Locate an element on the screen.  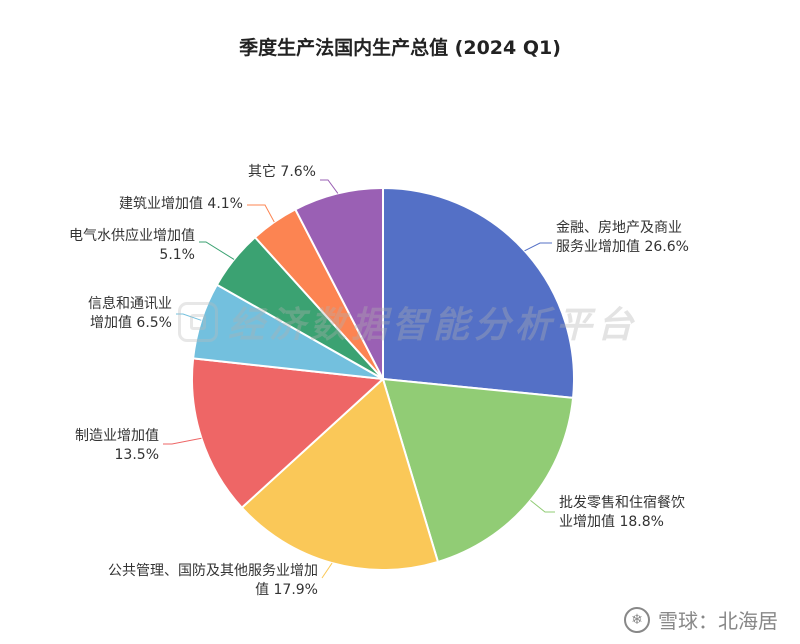
watermark-logo-icon is located at coordinates (198, 322).